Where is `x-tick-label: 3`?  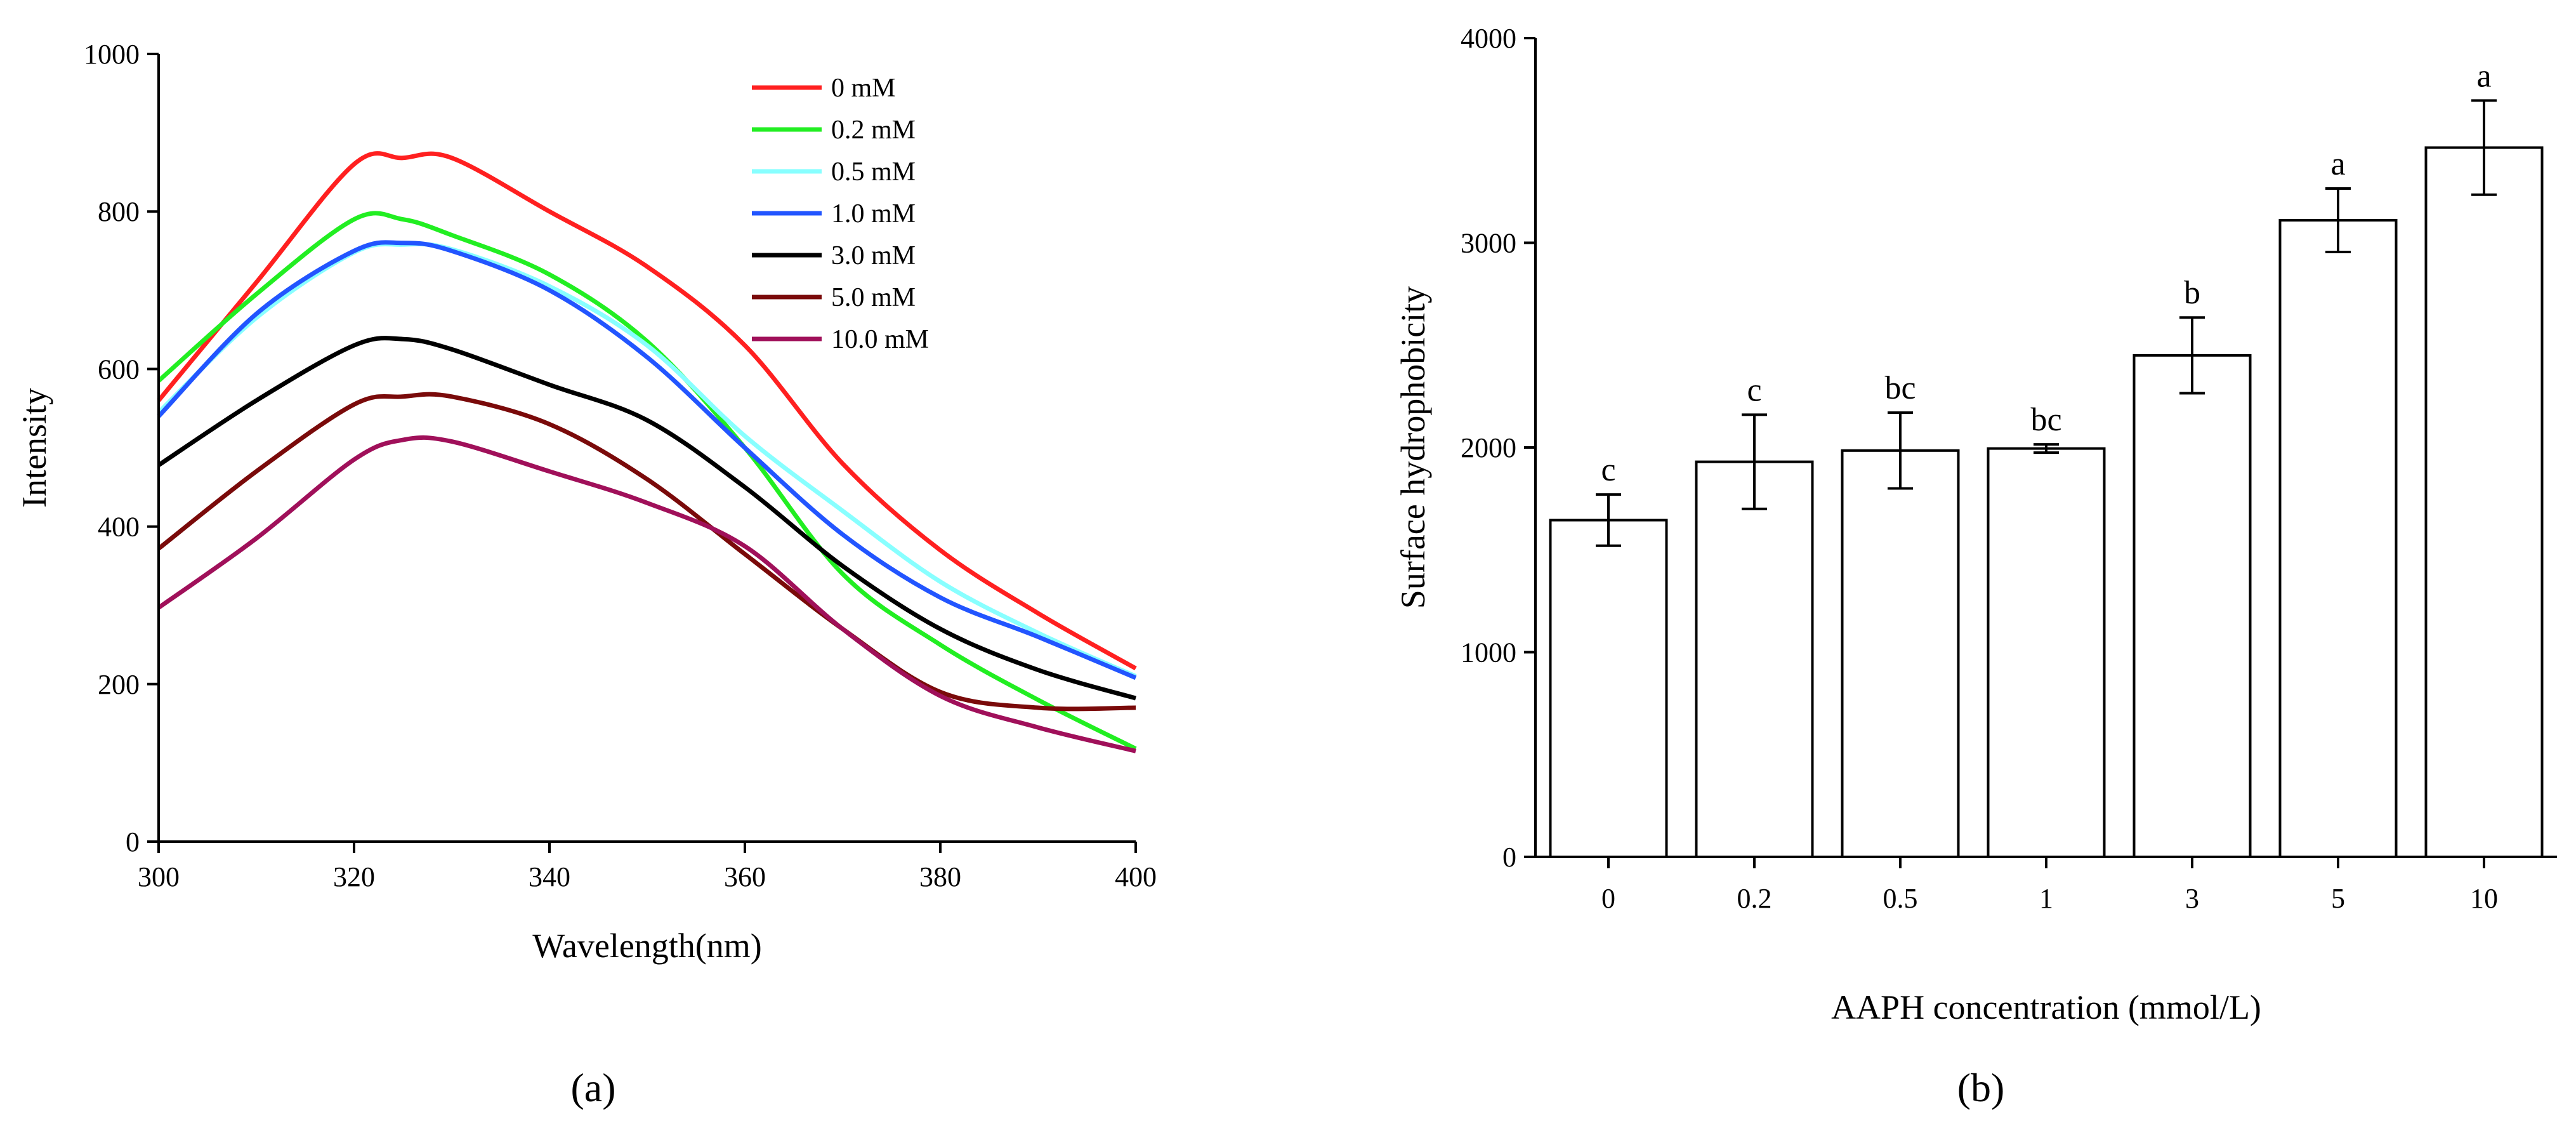 x-tick-label: 3 is located at coordinates (2192, 898).